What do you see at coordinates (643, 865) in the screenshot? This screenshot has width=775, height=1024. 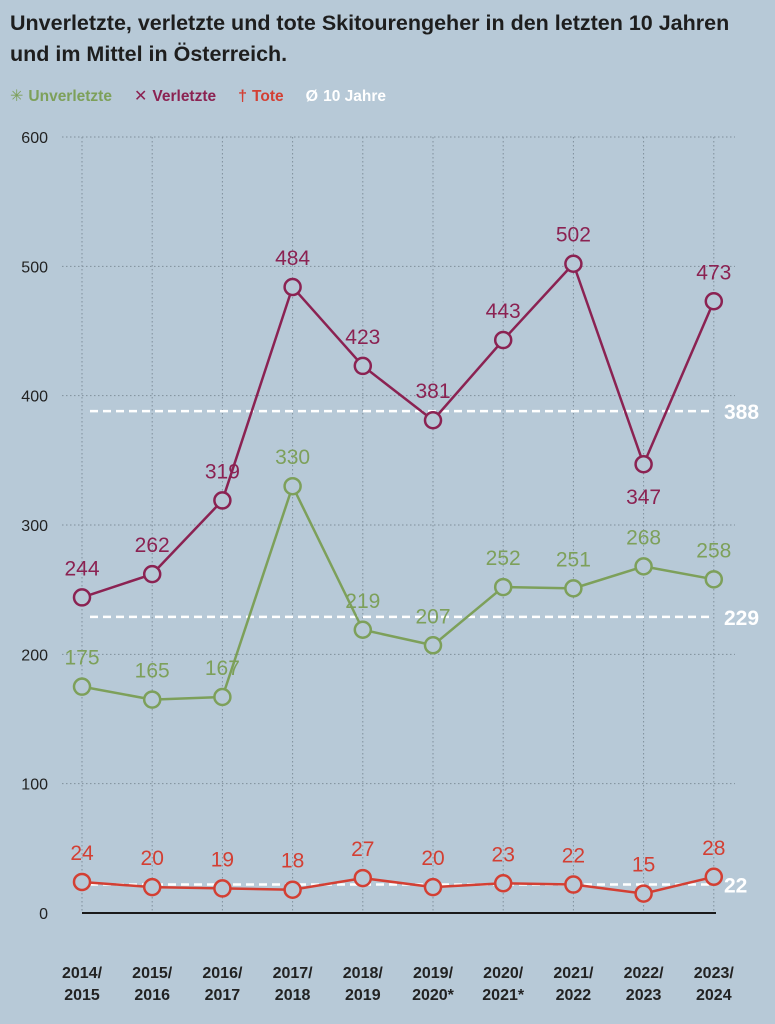 I see `data-label: 15` at bounding box center [643, 865].